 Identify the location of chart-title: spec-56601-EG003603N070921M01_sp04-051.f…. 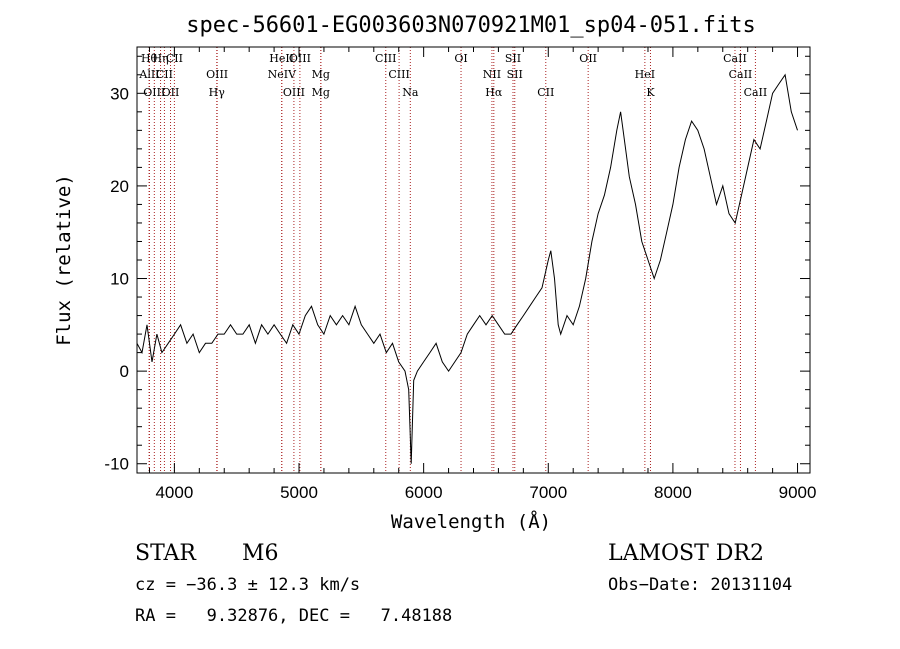
(471, 25).